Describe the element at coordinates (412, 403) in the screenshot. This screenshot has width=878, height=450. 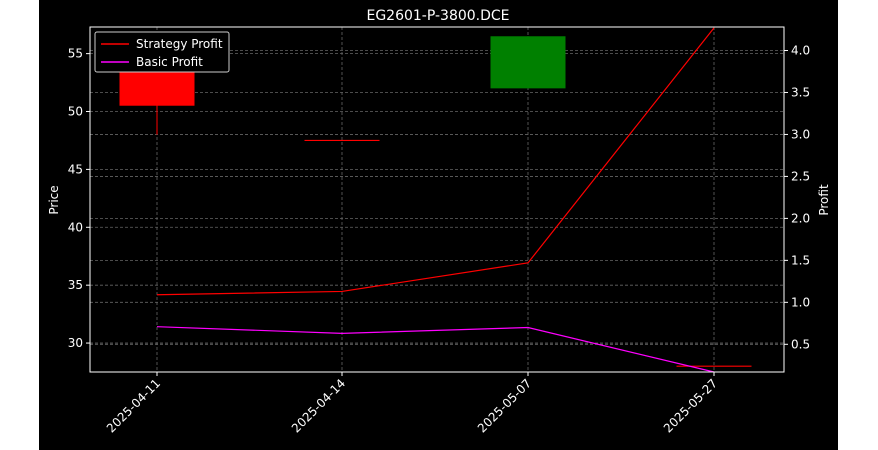
I see `x-axis: 2025-04-11 2025-04-14 2025-05-07 2025-05-27` at that location.